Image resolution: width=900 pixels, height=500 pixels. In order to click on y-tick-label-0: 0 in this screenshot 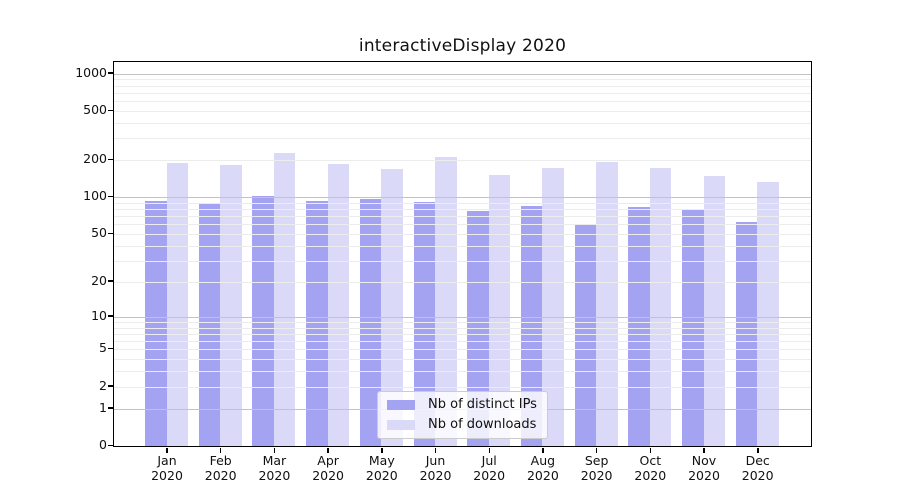, I will do `click(103, 444)`.